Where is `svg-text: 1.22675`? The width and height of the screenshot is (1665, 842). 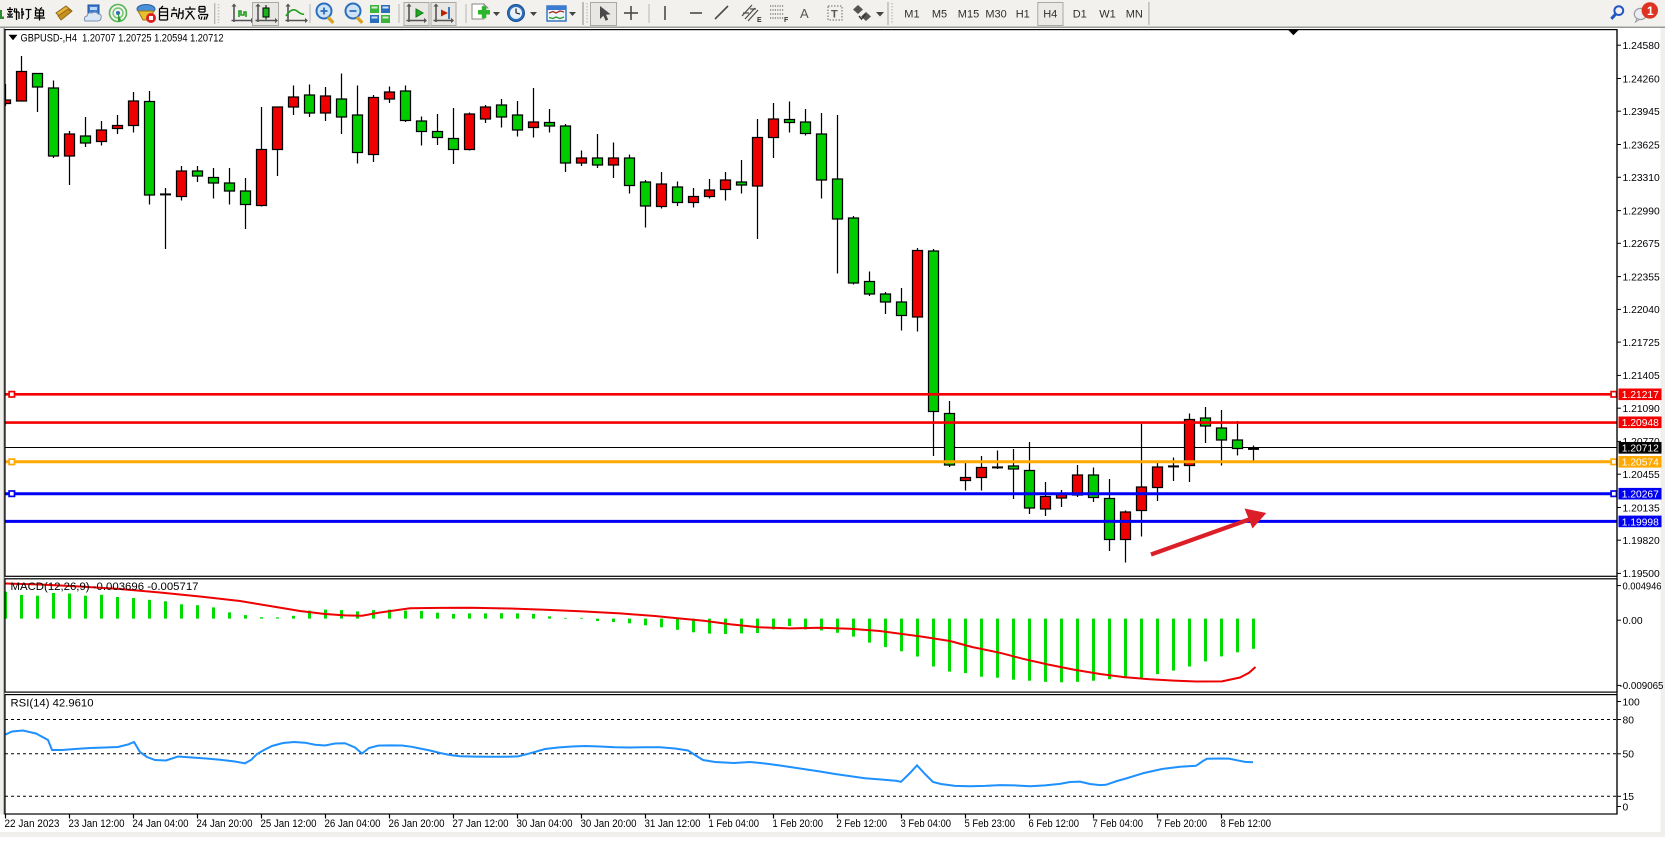
svg-text: 1.22675 is located at coordinates (1641, 244).